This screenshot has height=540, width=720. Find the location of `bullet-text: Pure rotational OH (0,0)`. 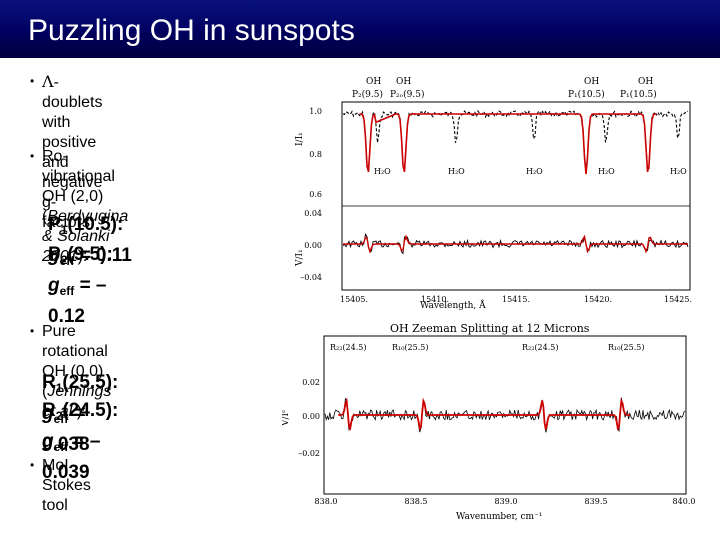

bullet-text: Pure rotational OH (0,0) is located at coordinates (75, 351).